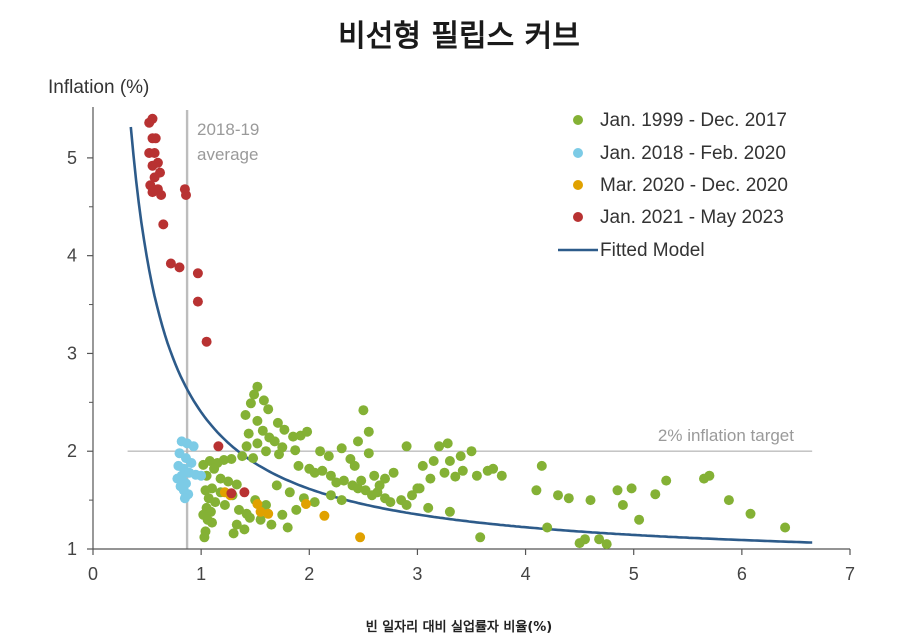  I want to click on x-tick-label: 5, so click(634, 574).